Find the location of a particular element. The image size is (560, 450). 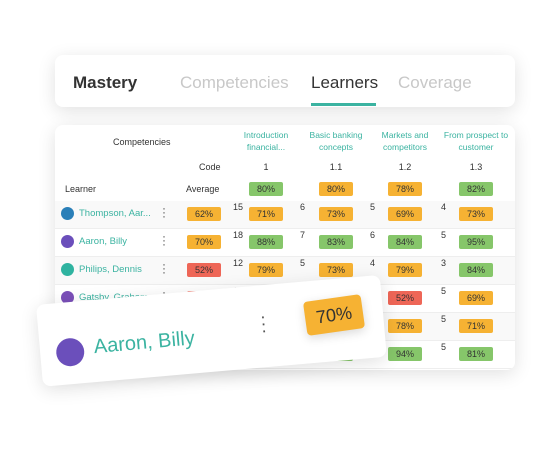

column-title: Markets and competitors is located at coordinates (405, 141).